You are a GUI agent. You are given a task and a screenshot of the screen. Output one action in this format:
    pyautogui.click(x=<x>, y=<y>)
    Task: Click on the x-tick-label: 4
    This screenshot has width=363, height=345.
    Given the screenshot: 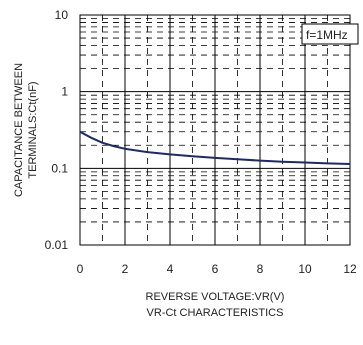 What is the action you would take?
    pyautogui.click(x=170, y=269)
    